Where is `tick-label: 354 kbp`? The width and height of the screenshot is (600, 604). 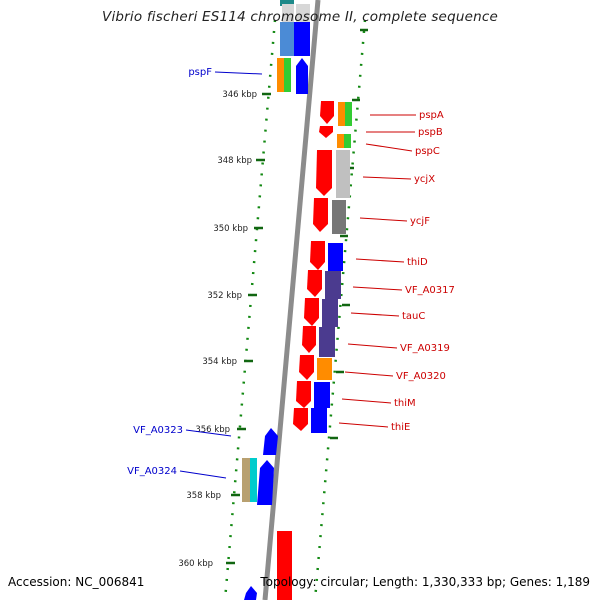 tick-label: 354 kbp is located at coordinates (219, 362).